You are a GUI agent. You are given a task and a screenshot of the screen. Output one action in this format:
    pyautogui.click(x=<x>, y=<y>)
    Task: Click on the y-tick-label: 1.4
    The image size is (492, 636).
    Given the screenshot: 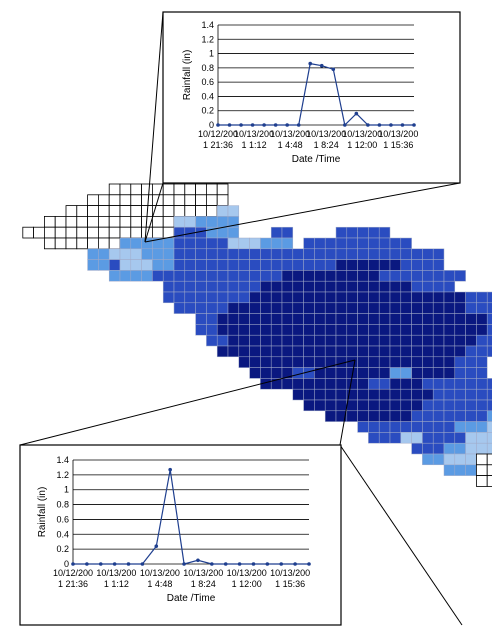 What is the action you would take?
    pyautogui.click(x=207, y=25)
    